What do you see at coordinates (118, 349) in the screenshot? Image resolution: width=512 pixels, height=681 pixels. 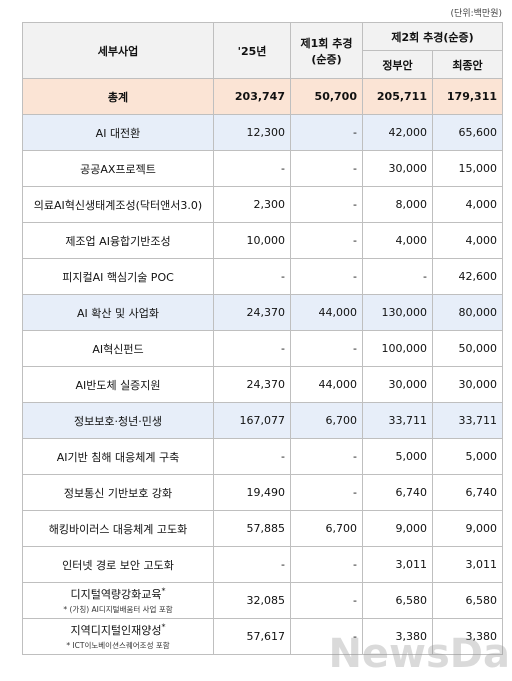 I see `row-name: AI혁신펀드` at bounding box center [118, 349].